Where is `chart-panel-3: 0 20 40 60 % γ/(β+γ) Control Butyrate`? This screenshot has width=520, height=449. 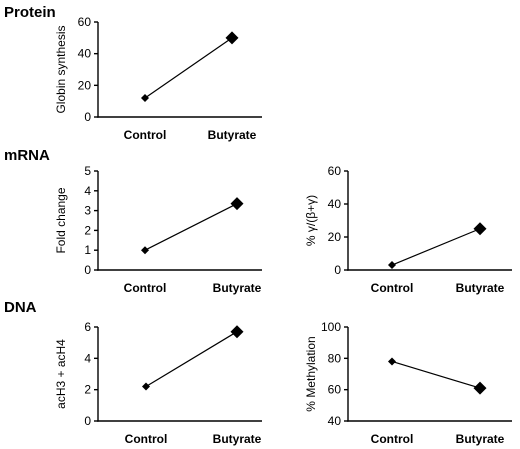
chart-panel-3: 0 20 40 60 % γ/(β+γ) Control Butyrate is located at coordinates (408, 229).